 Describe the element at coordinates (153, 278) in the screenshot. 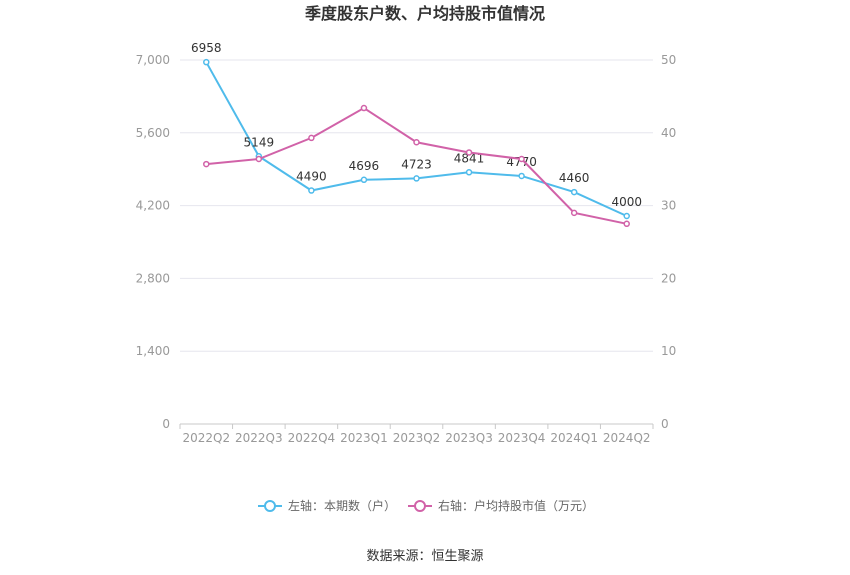

I see `left-axis-tick-label: 2,800` at that location.